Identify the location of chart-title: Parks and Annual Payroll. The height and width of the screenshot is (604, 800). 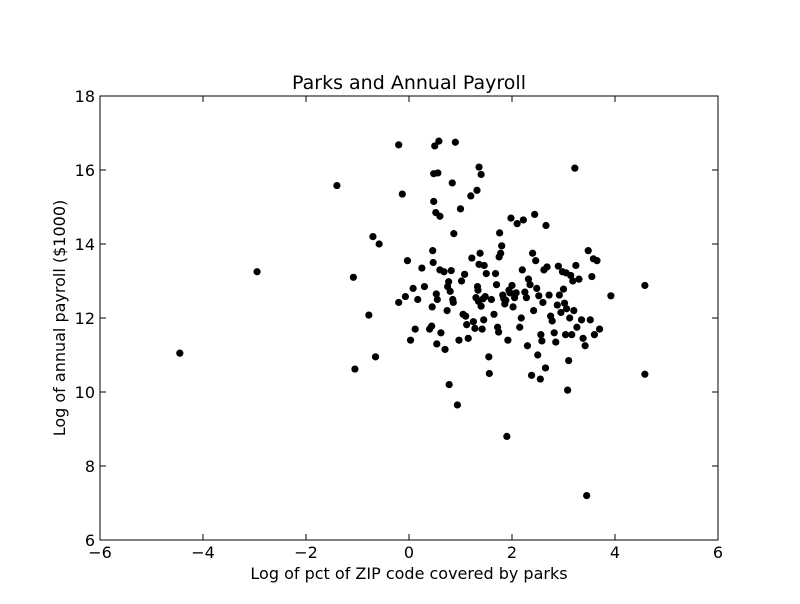
(409, 83).